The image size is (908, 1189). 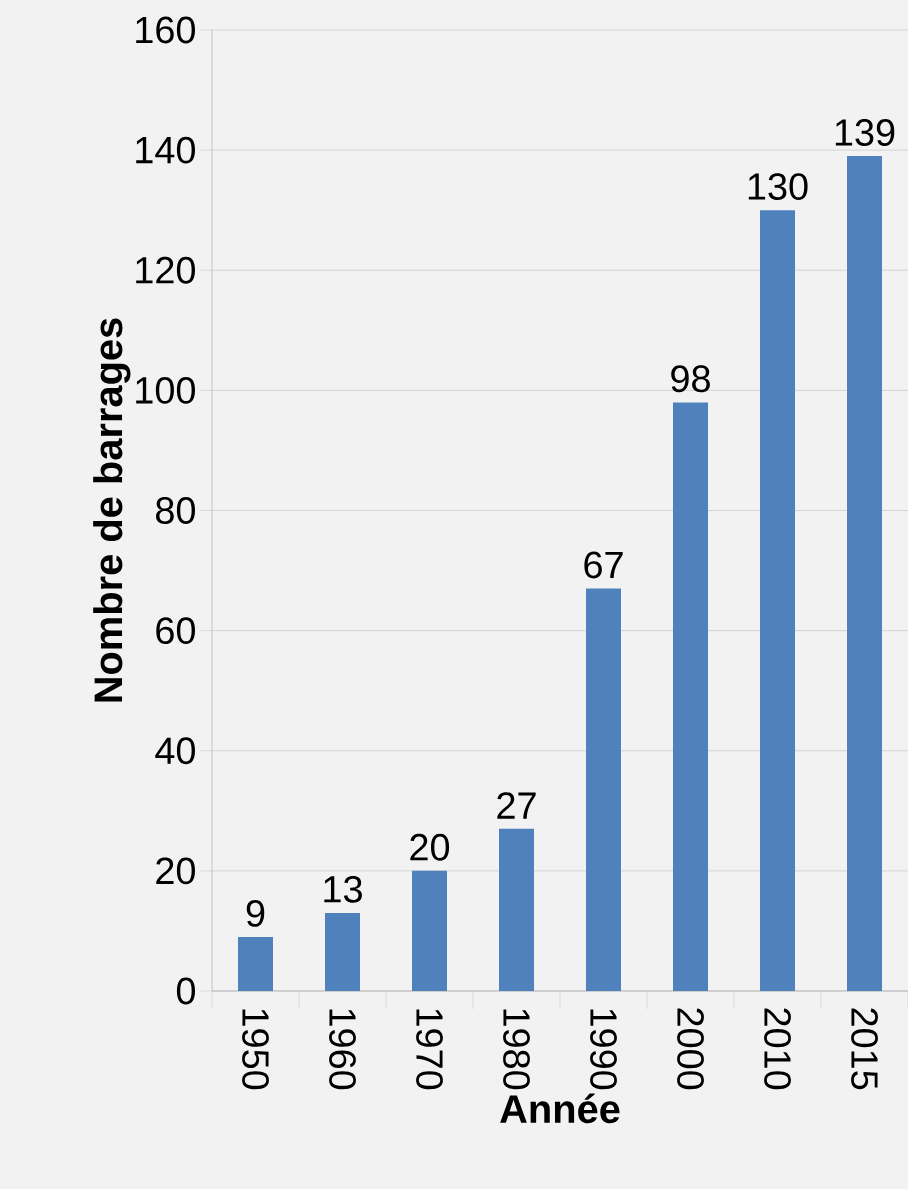 What do you see at coordinates (165, 30) in the screenshot?
I see `y-tick-label: 160` at bounding box center [165, 30].